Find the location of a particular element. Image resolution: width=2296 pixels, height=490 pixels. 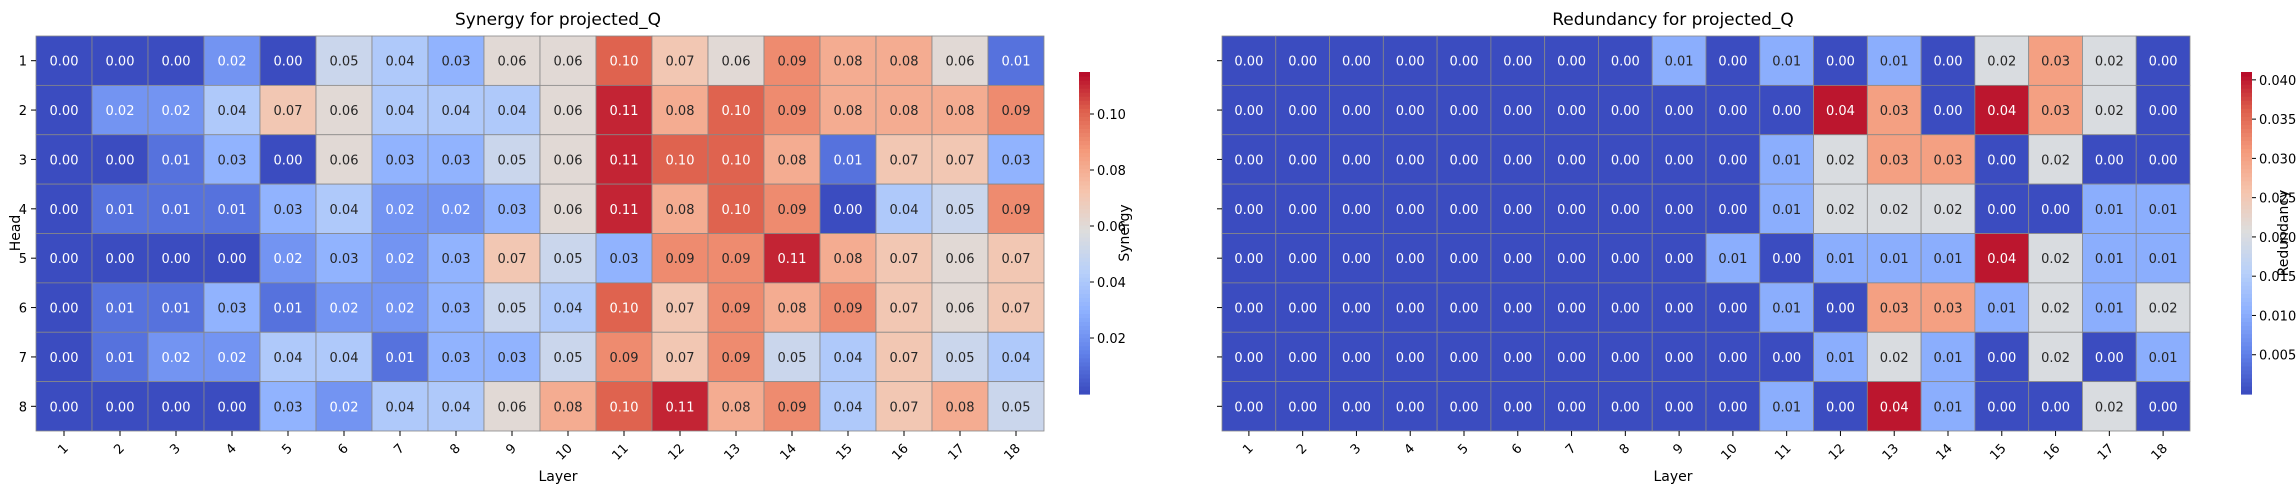

redundancy-x-tick-label: 11 is located at coordinates (1783, 452).